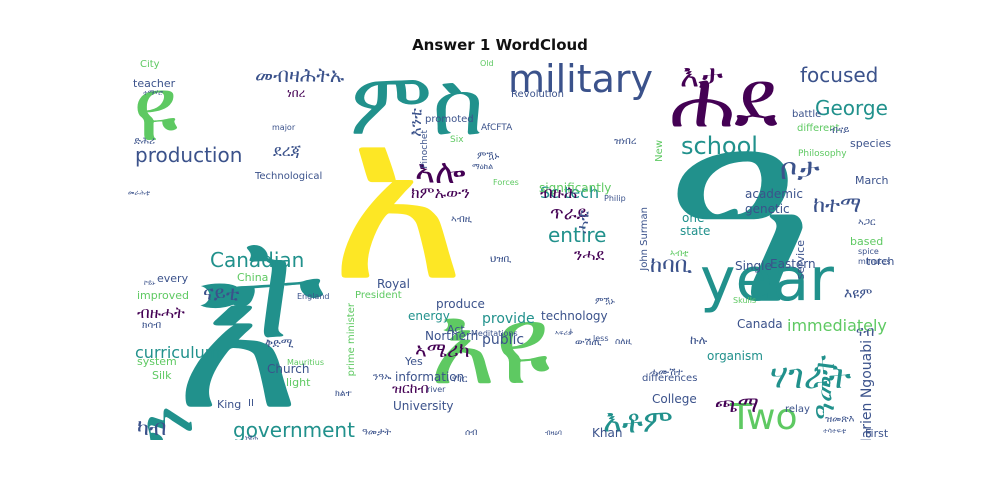 The image size is (1000, 500). What do you see at coordinates (294, 429) in the screenshot?
I see `wordcloud-word: government` at bounding box center [294, 429].